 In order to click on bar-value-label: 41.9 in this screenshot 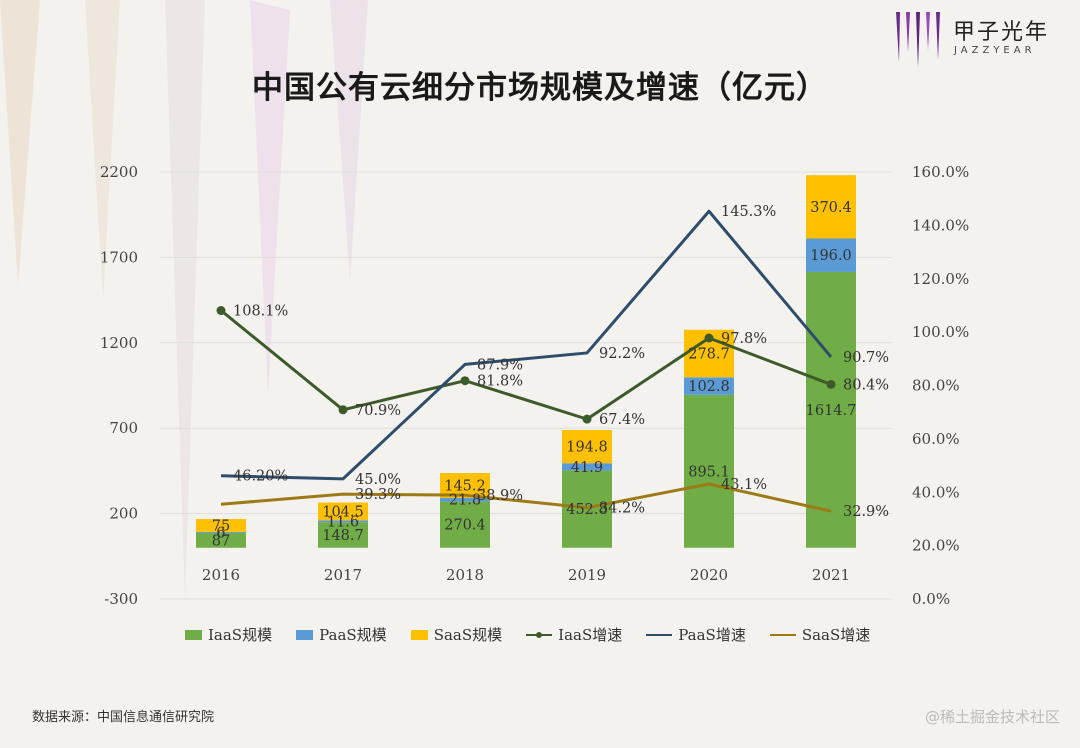, I will do `click(587, 468)`.